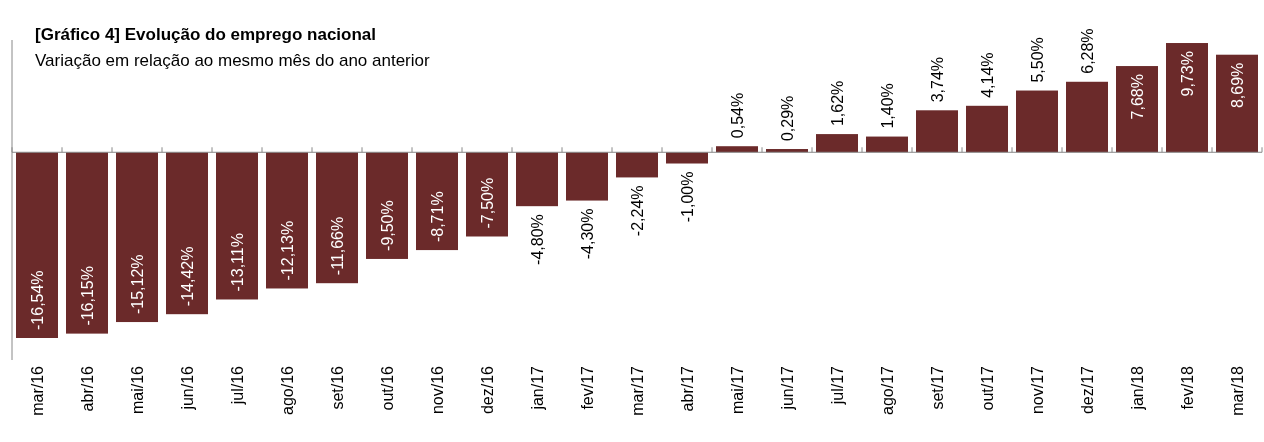 The height and width of the screenshot is (442, 1264). Describe the element at coordinates (587, 234) in the screenshot. I see `data-label: -4,30%` at that location.